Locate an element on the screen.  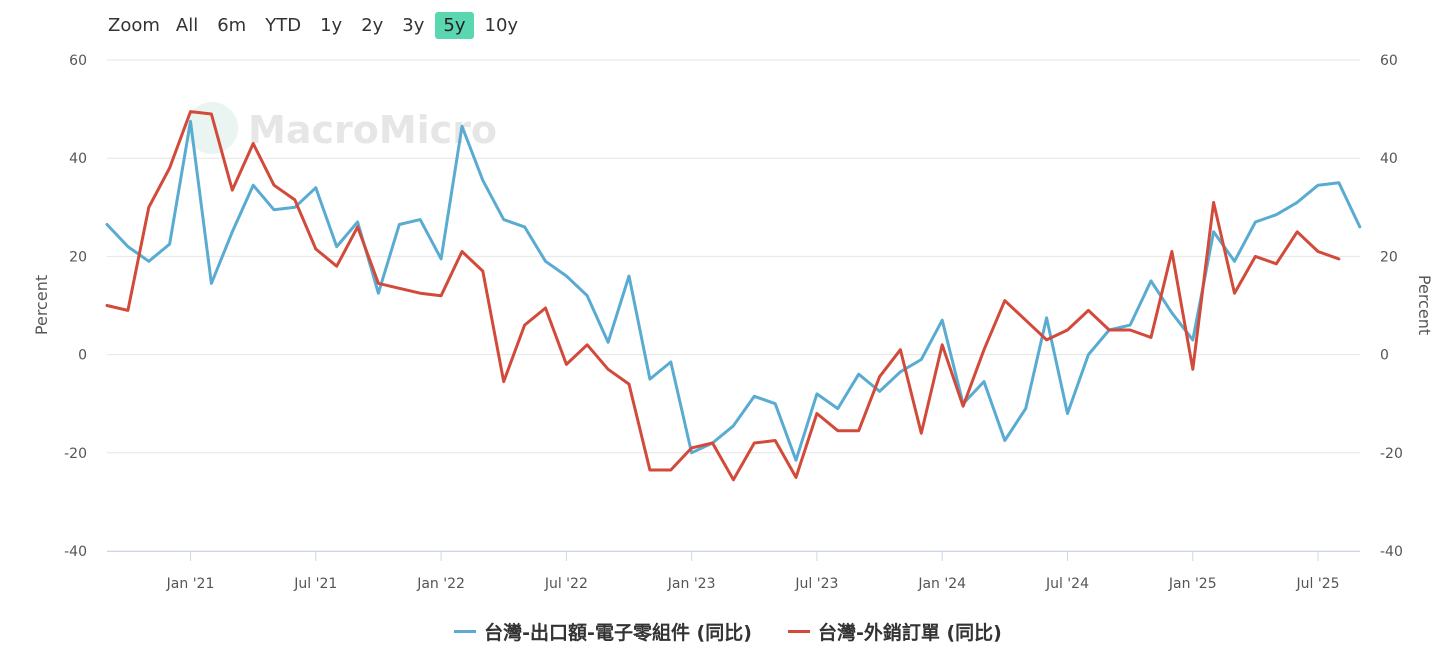
zoom-label: Zoom is located at coordinates (134, 25).